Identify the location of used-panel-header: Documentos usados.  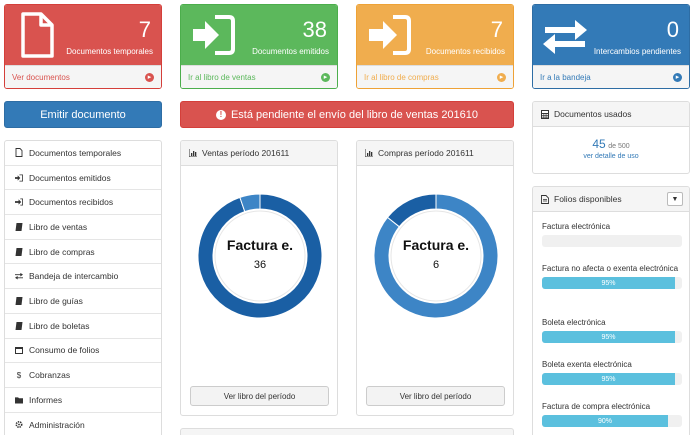
(611, 114).